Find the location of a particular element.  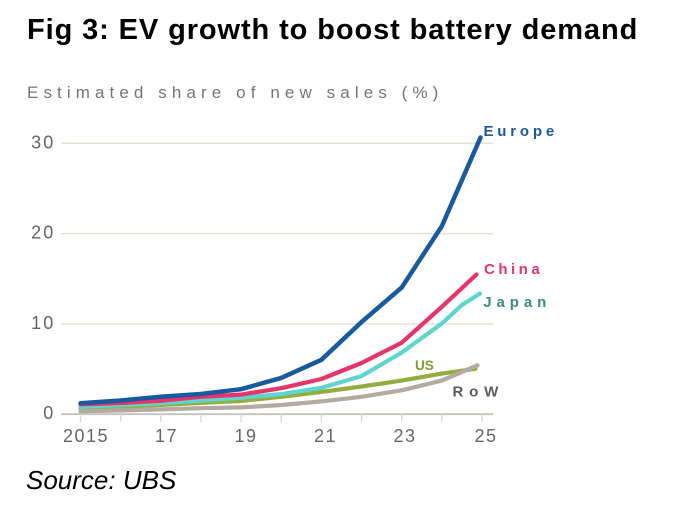

svg-text: 20 is located at coordinates (43, 233).